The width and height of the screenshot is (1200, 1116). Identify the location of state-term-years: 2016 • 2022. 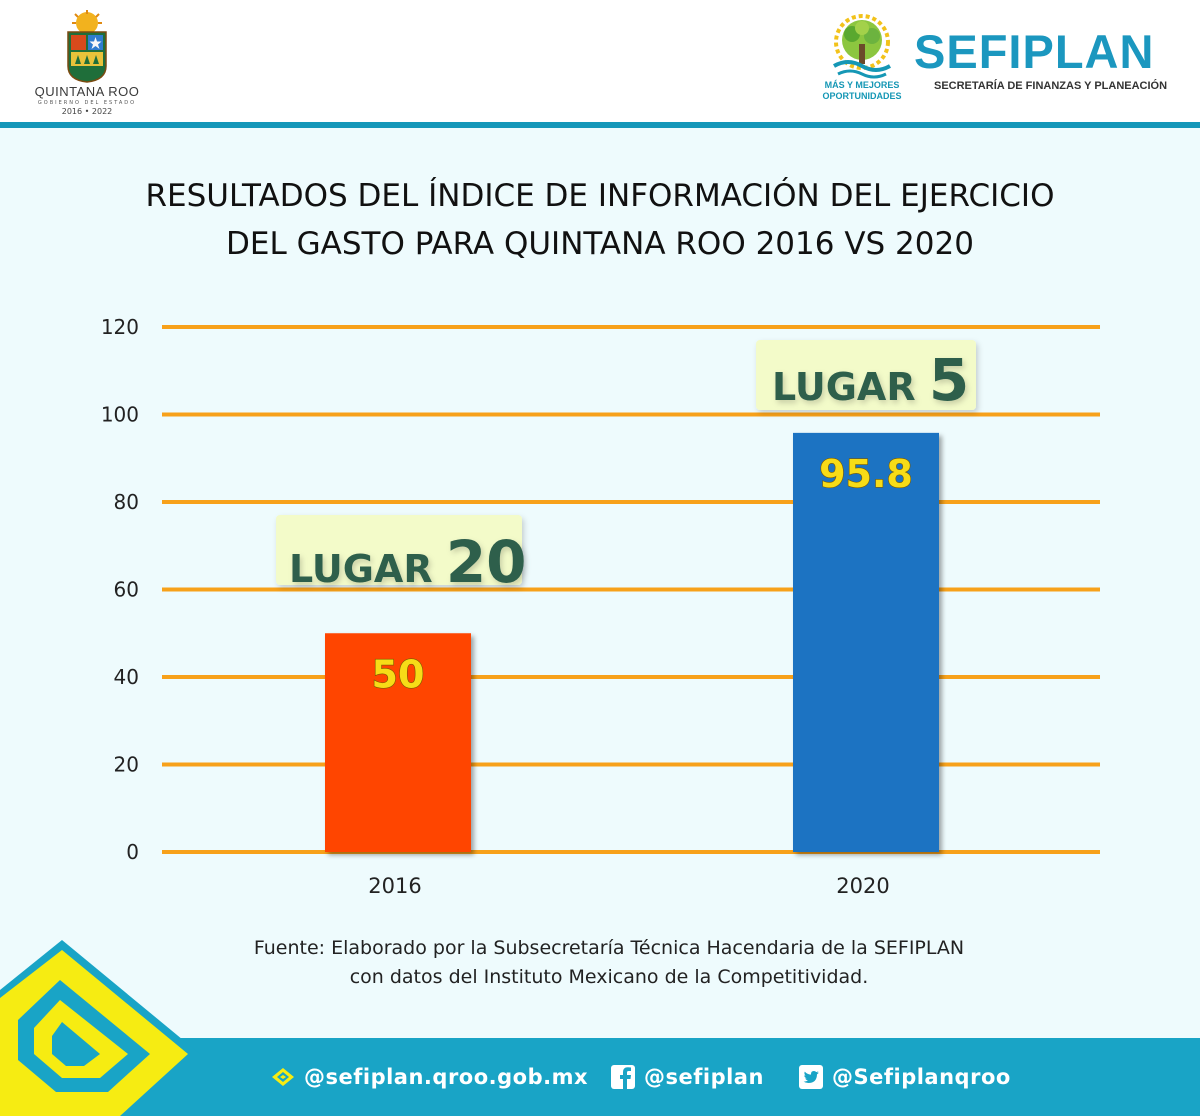
(87, 111).